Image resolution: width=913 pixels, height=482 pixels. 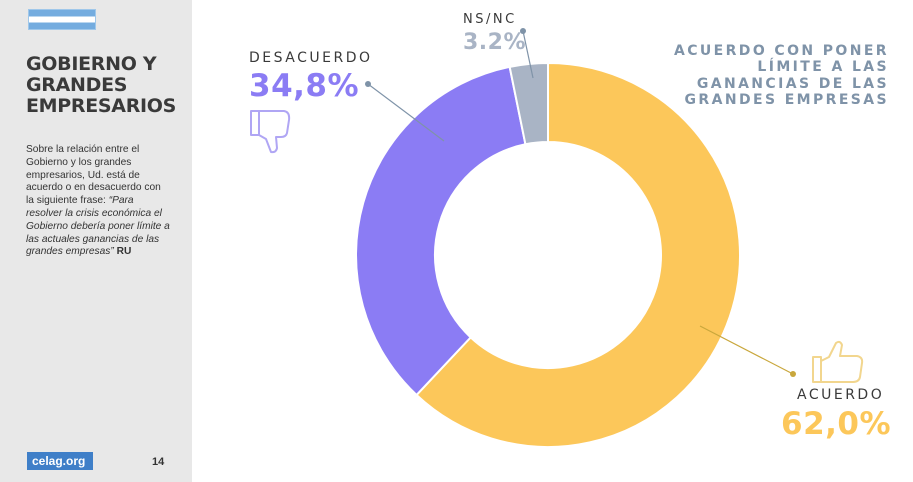 I want to click on source-tag: RU, so click(x=124, y=252).